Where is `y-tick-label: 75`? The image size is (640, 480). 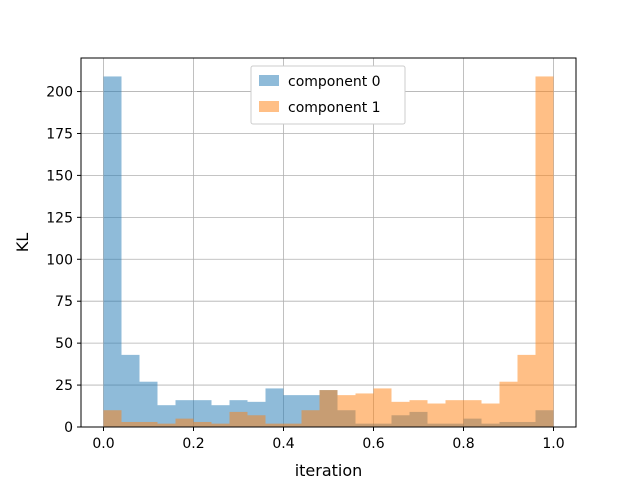
y-tick-label: 75 is located at coordinates (64, 302).